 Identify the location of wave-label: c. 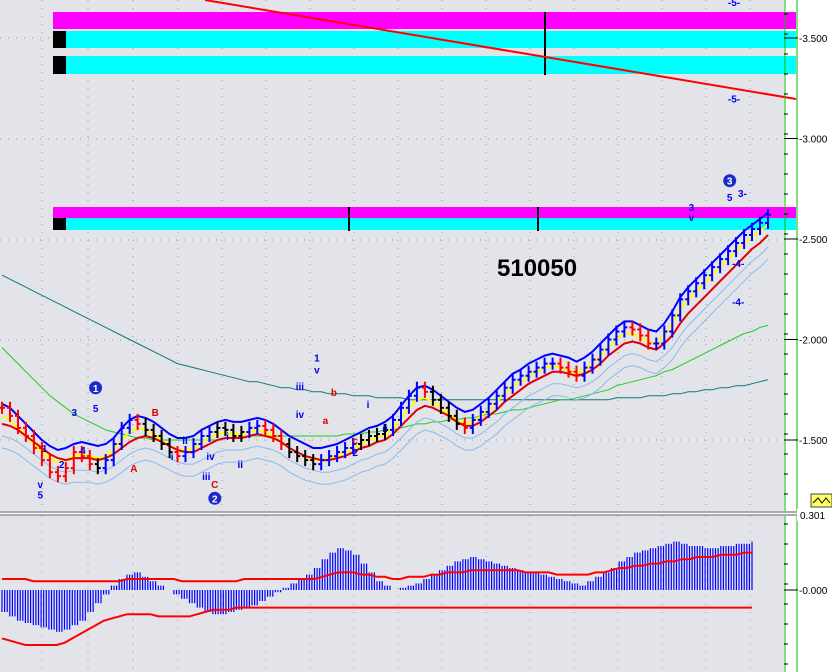
(355, 441).